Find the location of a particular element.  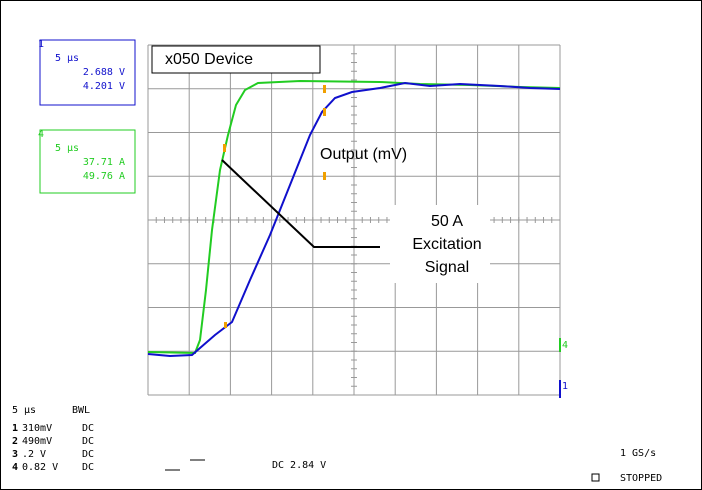

channel-setting: 0.82 V is located at coordinates (40, 467).